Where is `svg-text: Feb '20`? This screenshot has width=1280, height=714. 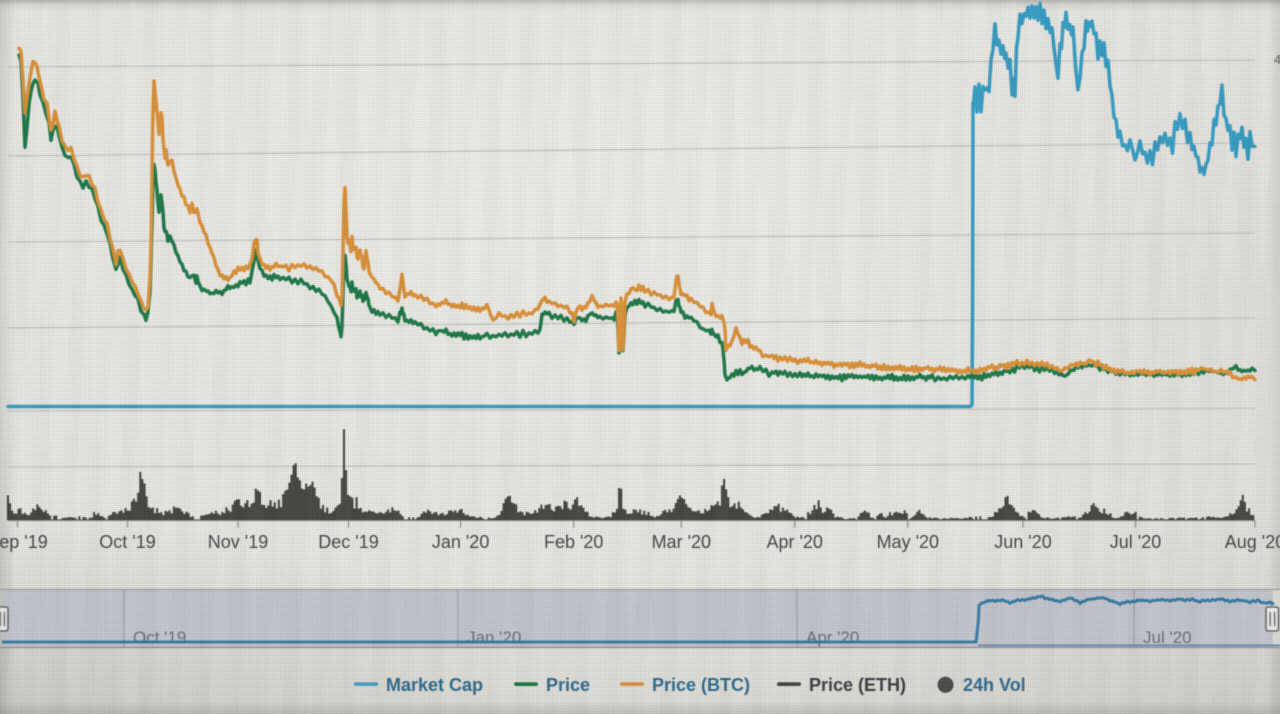
svg-text: Feb '20 is located at coordinates (573, 542).